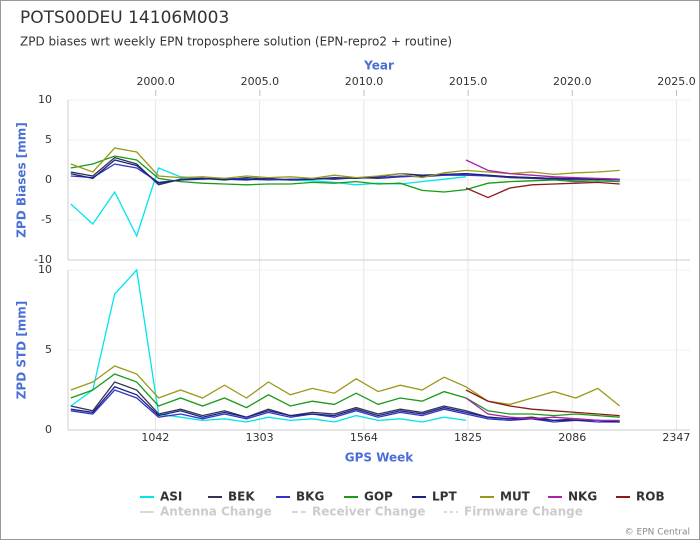  Describe the element at coordinates (676, 437) in the screenshot. I see `x-tick-label: 2347` at that location.